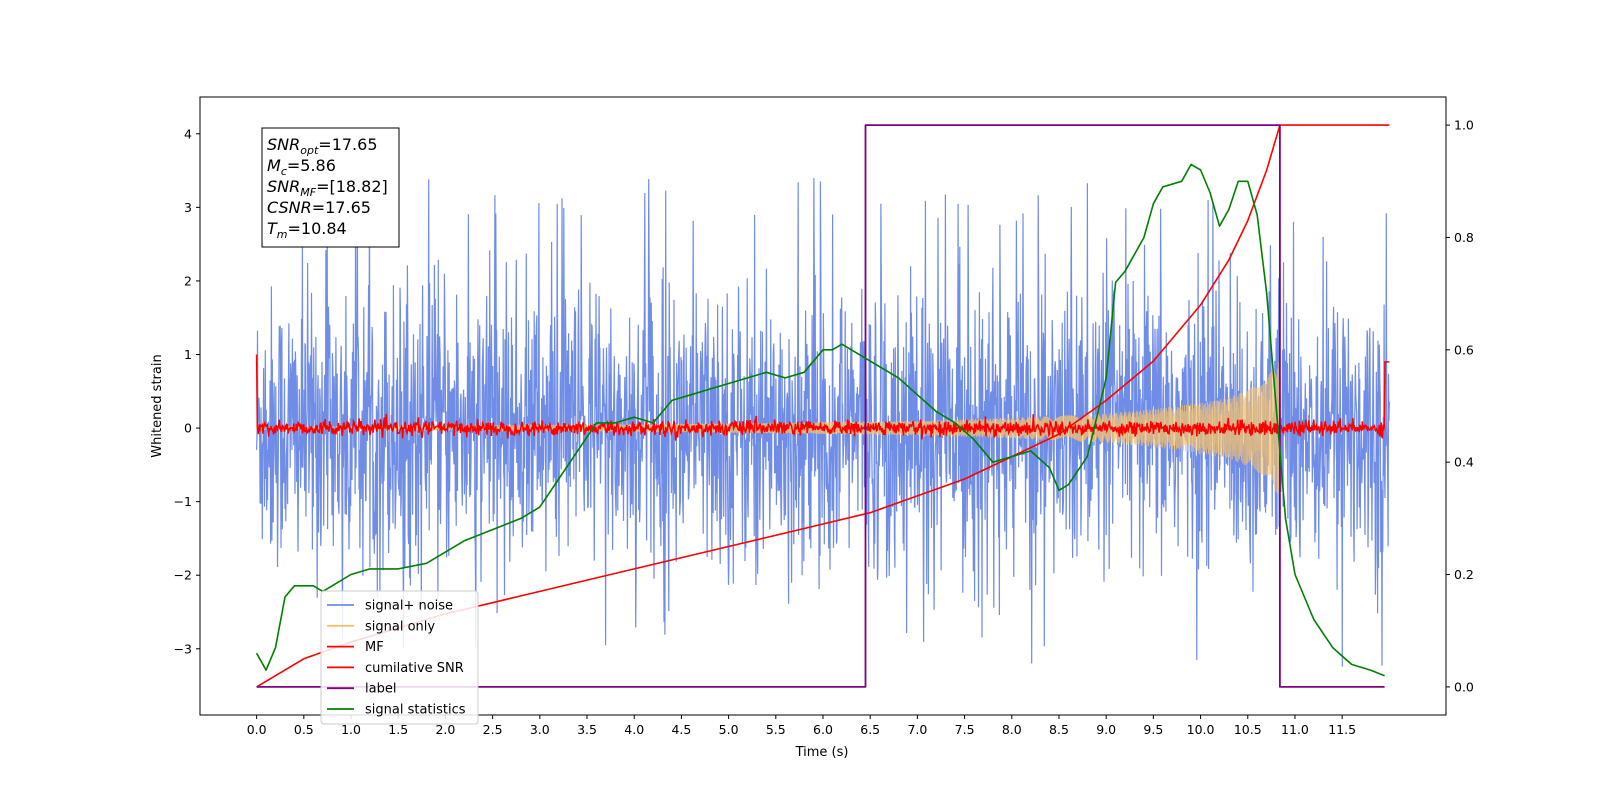  I want to click on x-tick-label: 5.5, so click(776, 729).